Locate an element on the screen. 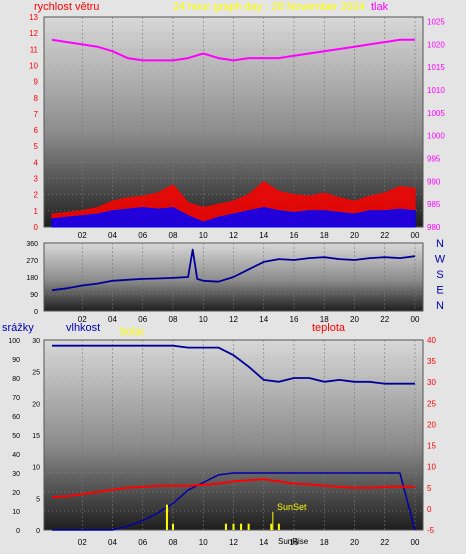 This screenshot has width=466, height=554. direction-tick-label: 0 is located at coordinates (36, 312).